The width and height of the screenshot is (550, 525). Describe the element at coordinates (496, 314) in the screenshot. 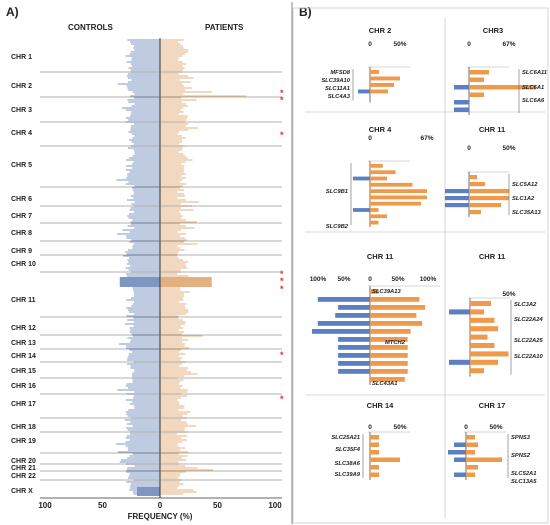

I see `subpanel-5: CHR 11 50% SLC3A2 SLC22A24 SLC22A25 SLC22A10` at that location.